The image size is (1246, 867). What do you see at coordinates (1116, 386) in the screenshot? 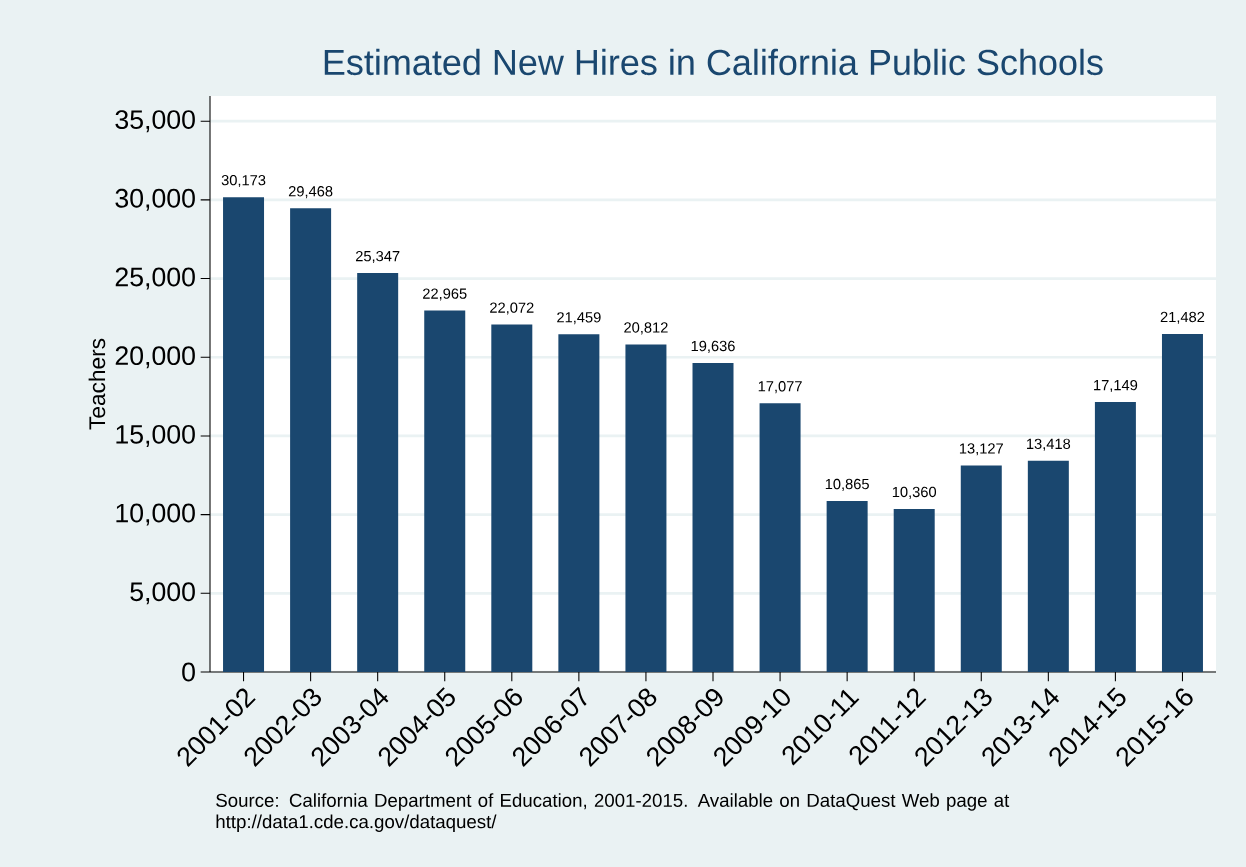
I see `data-label: 17,149` at bounding box center [1116, 386].